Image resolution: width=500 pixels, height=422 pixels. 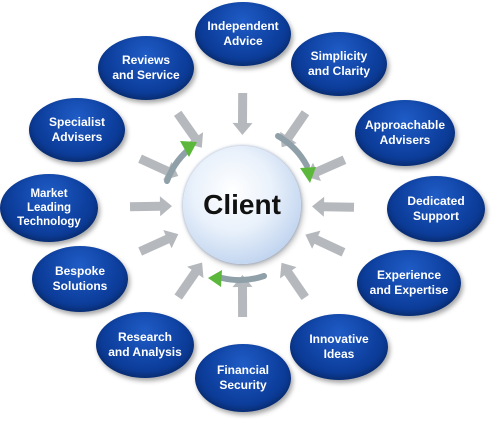 What do you see at coordinates (243, 34) in the screenshot?
I see `node-independent-advice: Independent Advice` at bounding box center [243, 34].